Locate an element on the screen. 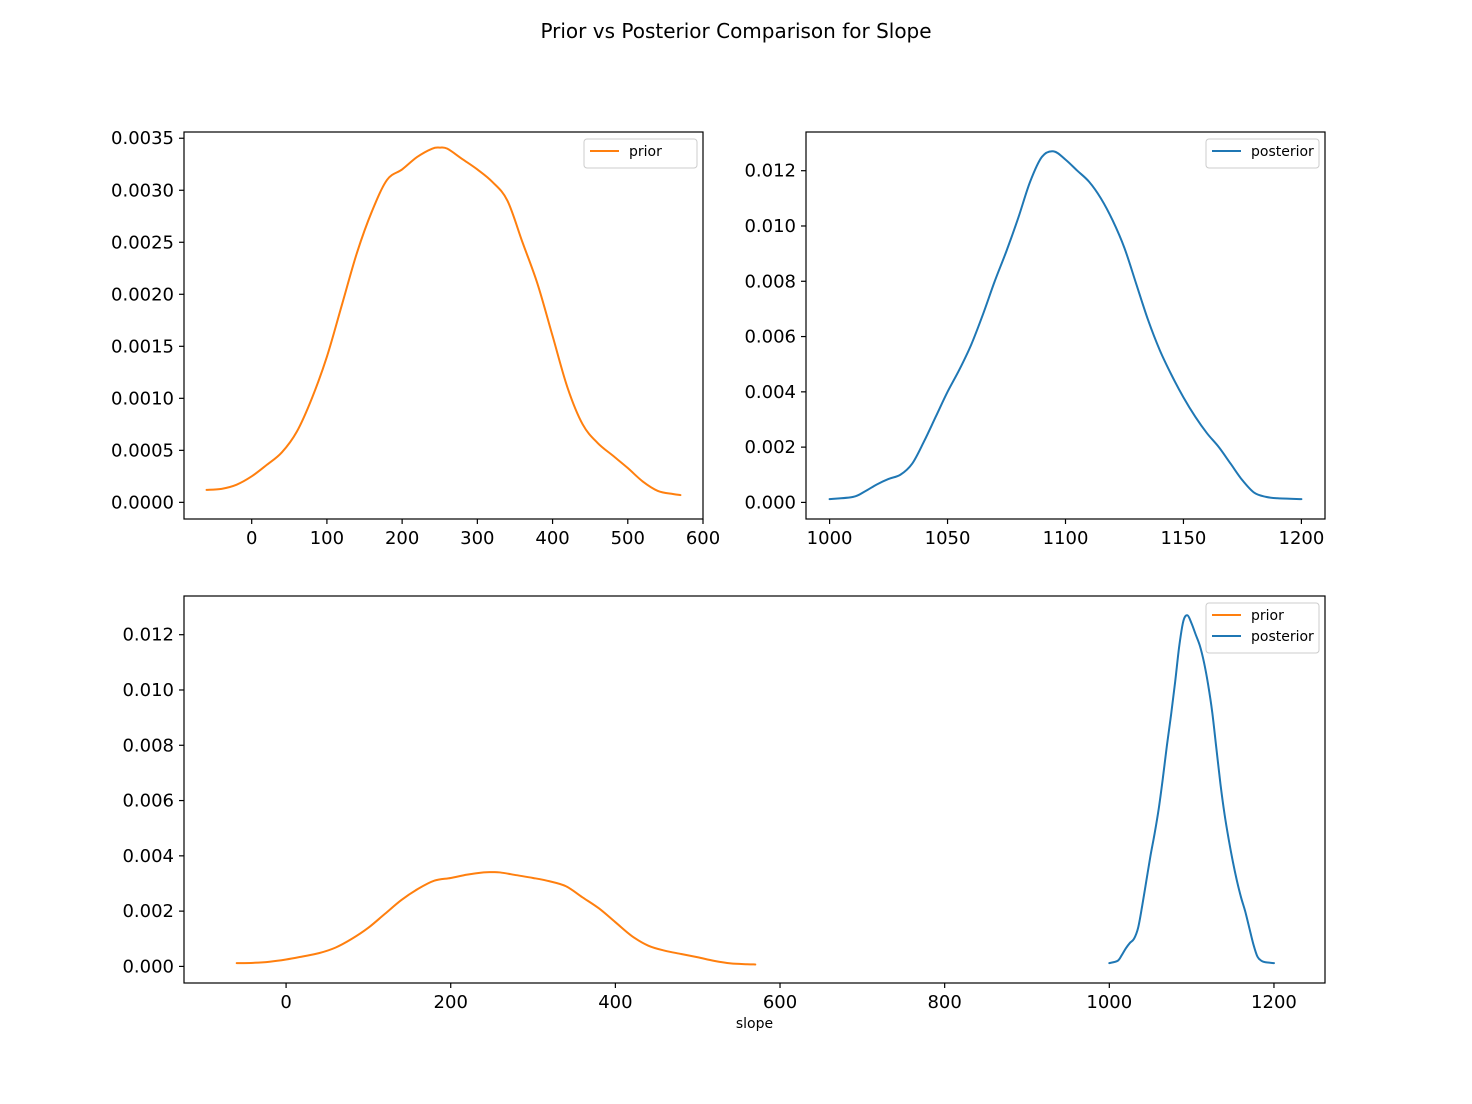 The height and width of the screenshot is (1104, 1472). legend: posterior is located at coordinates (1262, 153).